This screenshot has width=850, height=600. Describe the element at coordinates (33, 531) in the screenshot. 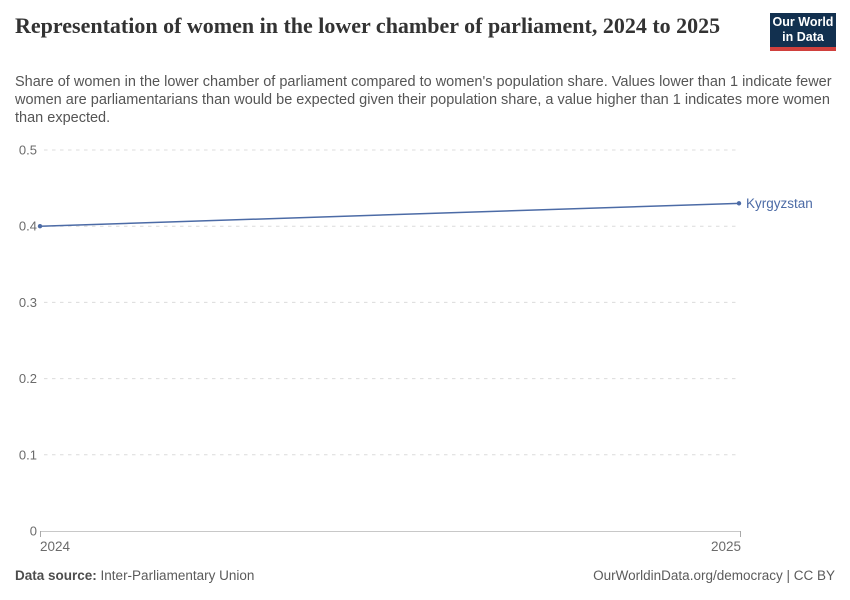

I see `y-axis-tick-label: 0` at that location.